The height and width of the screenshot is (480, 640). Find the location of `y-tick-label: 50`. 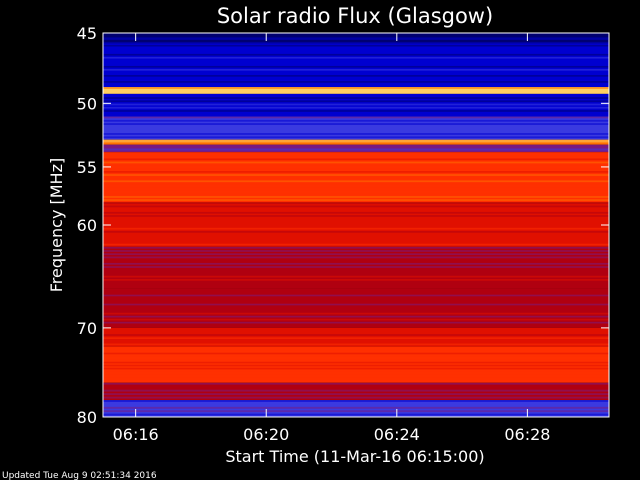

y-tick-label: 50 is located at coordinates (87, 103).